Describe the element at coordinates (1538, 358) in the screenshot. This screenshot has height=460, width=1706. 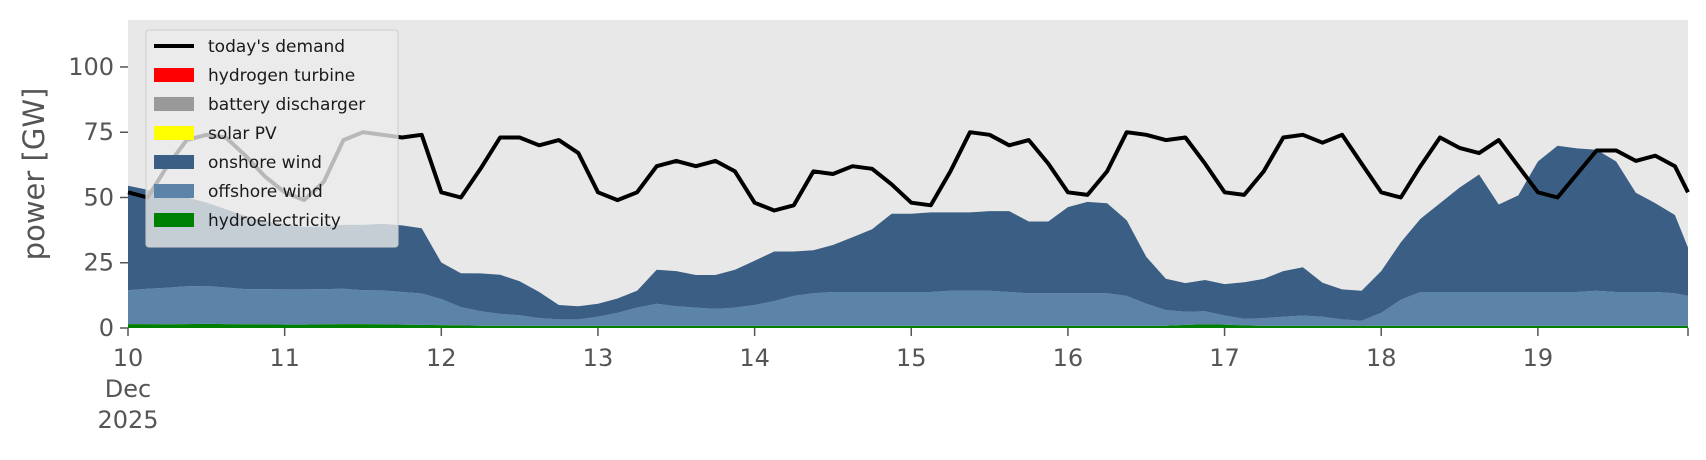
I see `x-tick-label: 19` at that location.